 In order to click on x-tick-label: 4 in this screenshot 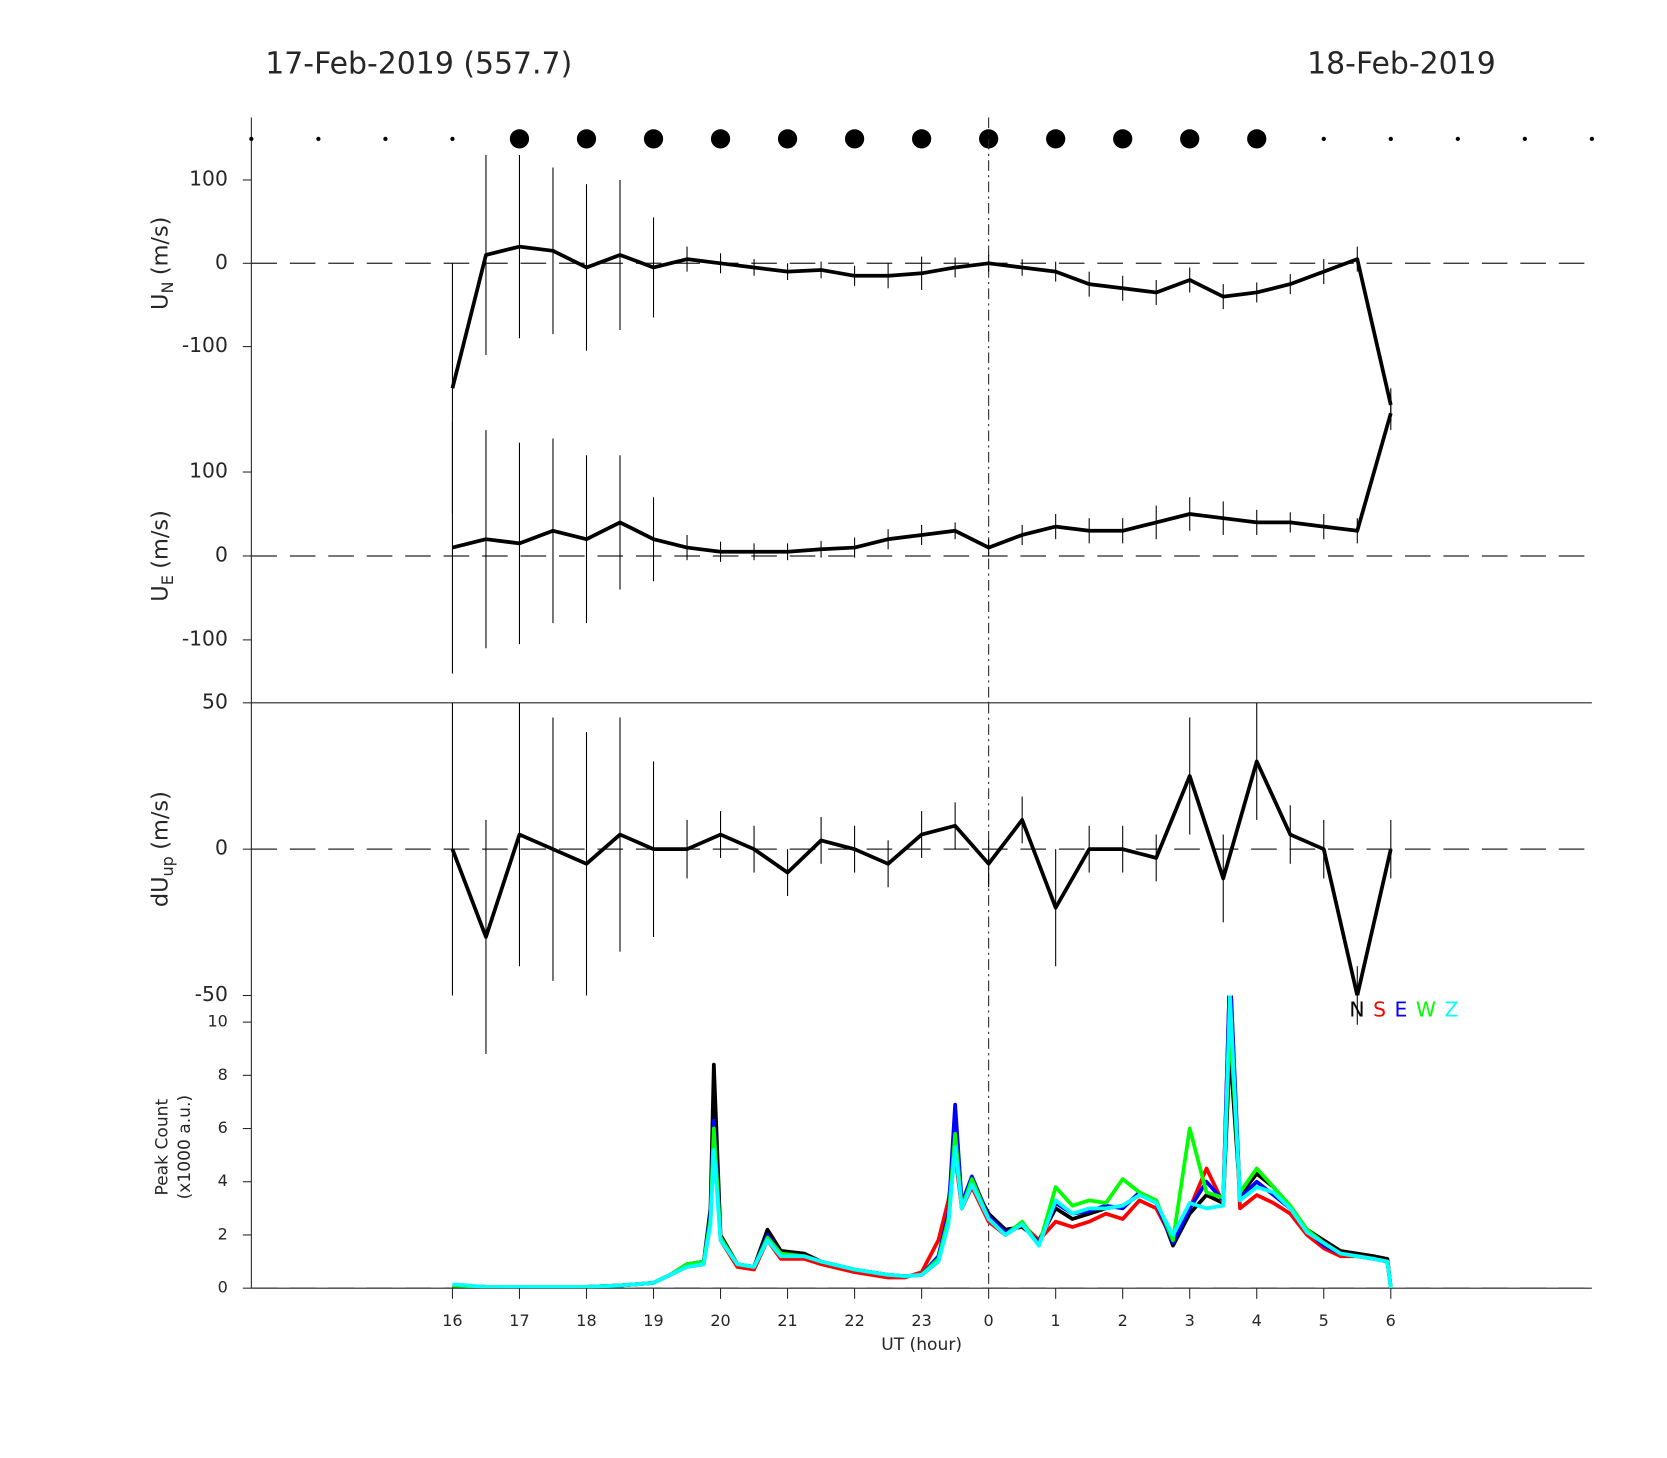, I will do `click(1257, 1320)`.